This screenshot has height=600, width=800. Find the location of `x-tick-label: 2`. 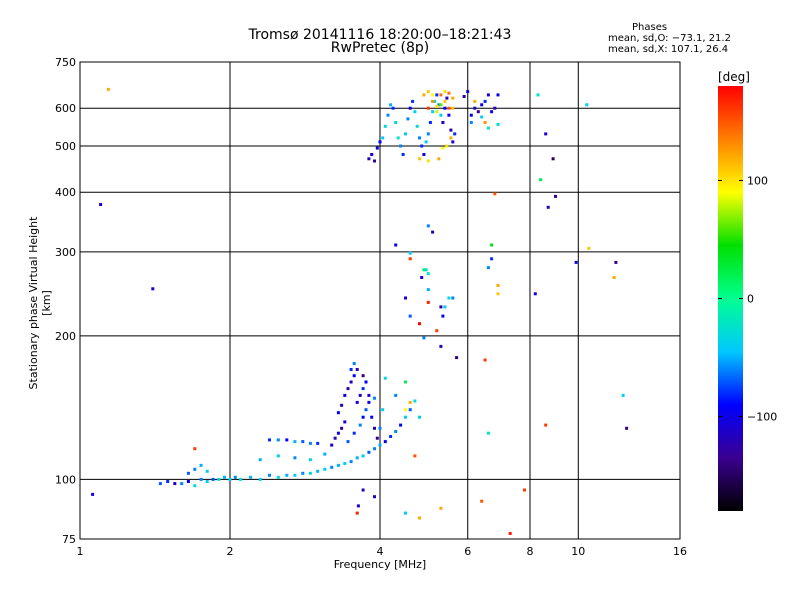

x-tick-label: 2 is located at coordinates (230, 551).